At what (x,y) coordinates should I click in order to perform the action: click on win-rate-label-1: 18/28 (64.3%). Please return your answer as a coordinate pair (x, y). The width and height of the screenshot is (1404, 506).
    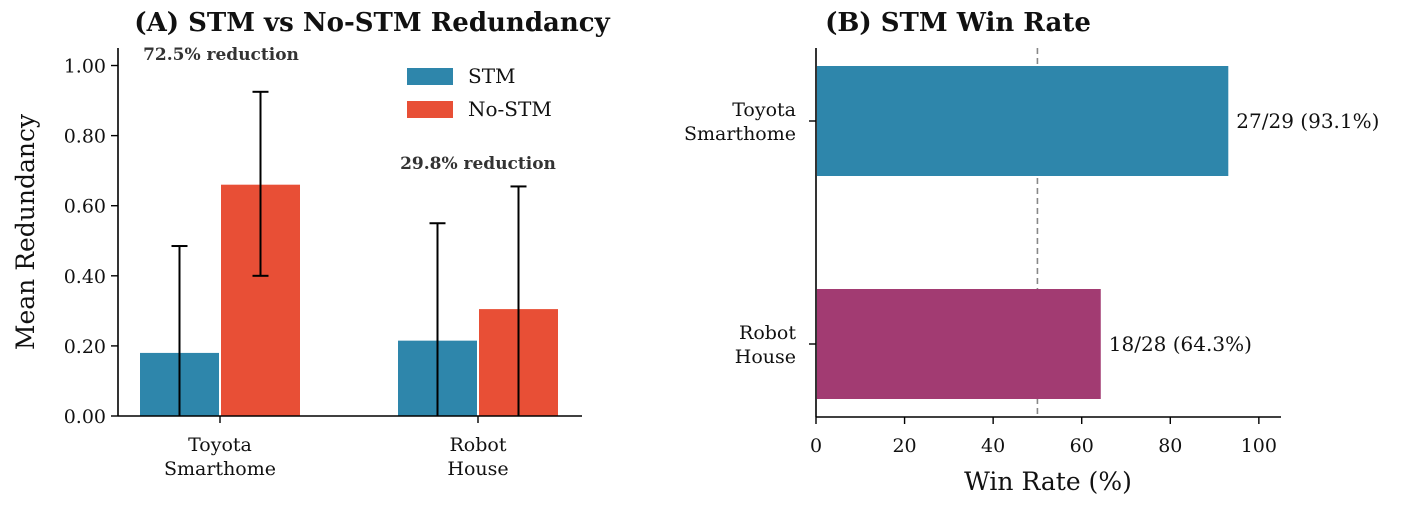
    Looking at the image, I should click on (1180, 344).